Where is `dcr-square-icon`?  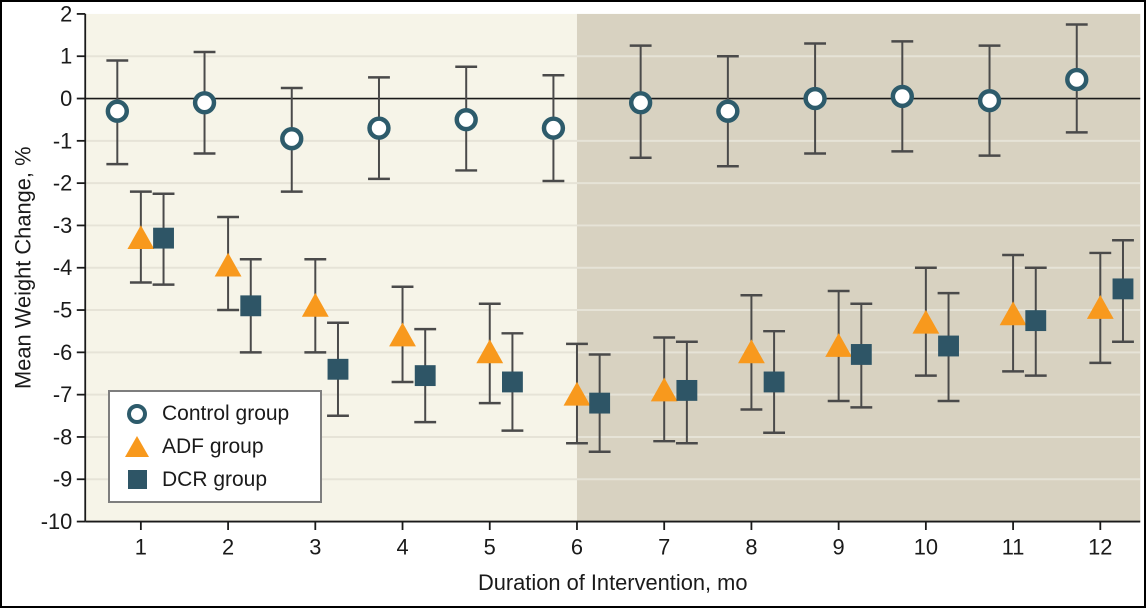 dcr-square-icon is located at coordinates (137, 479).